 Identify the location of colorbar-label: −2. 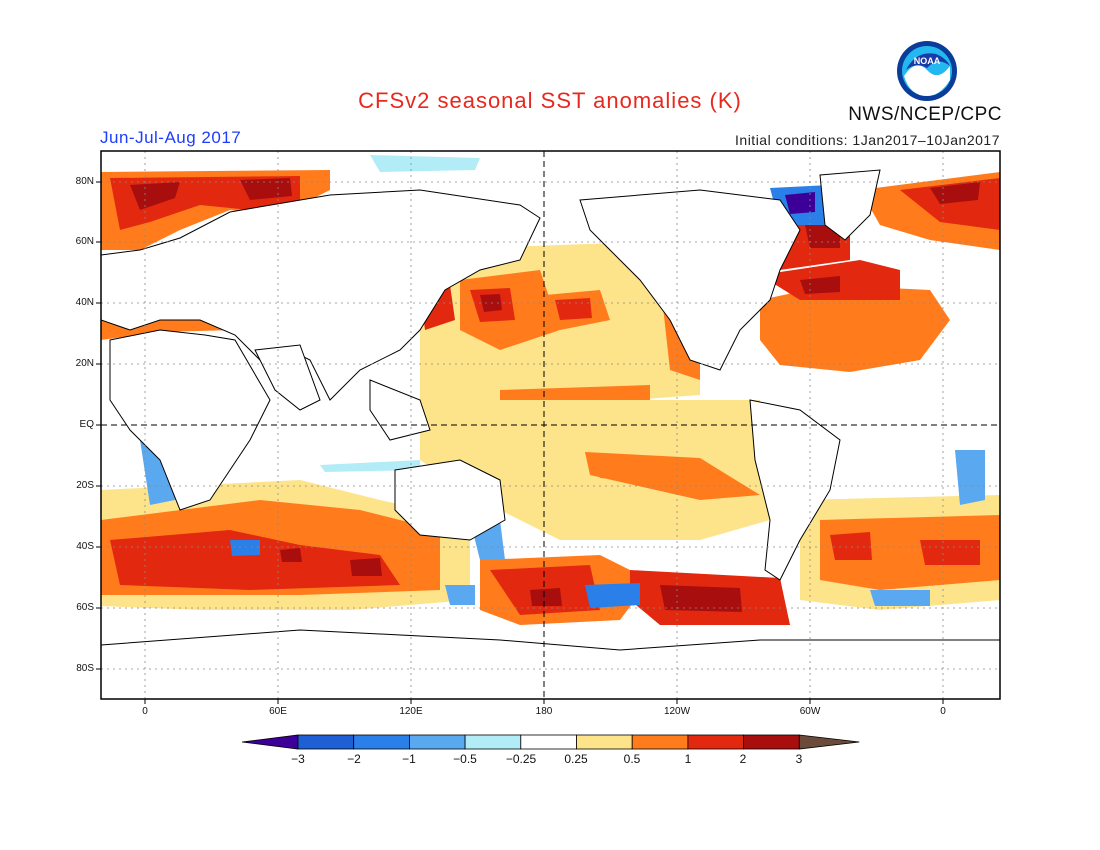
(354, 759).